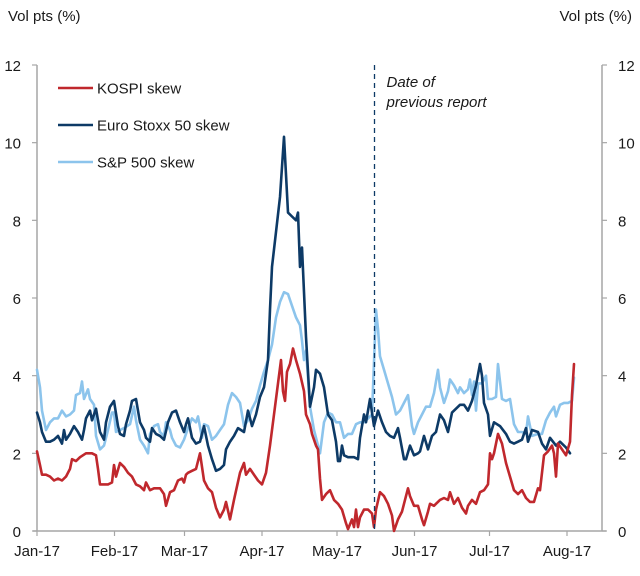 The image size is (640, 576). I want to click on left-y-tick-label: 8, so click(17, 221).